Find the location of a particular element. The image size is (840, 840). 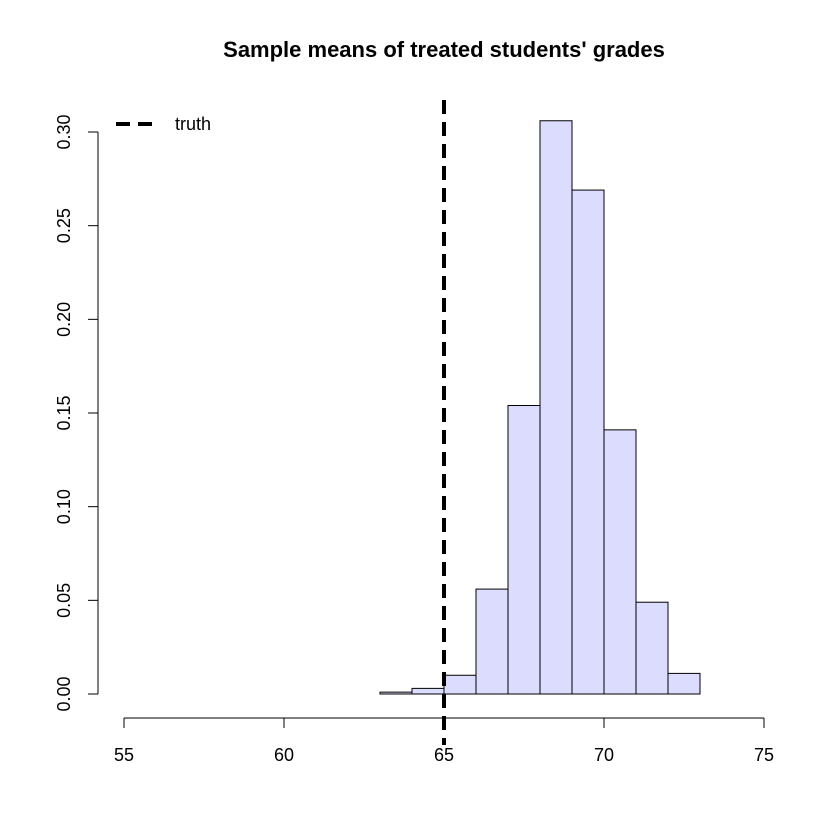

y-tick-label: 0.05 is located at coordinates (64, 600).